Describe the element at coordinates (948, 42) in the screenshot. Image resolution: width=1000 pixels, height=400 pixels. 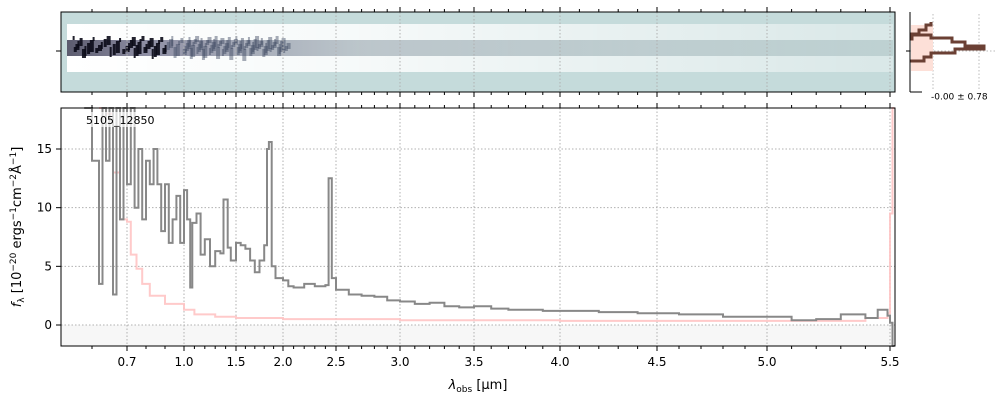
I see `histogram-line` at that location.